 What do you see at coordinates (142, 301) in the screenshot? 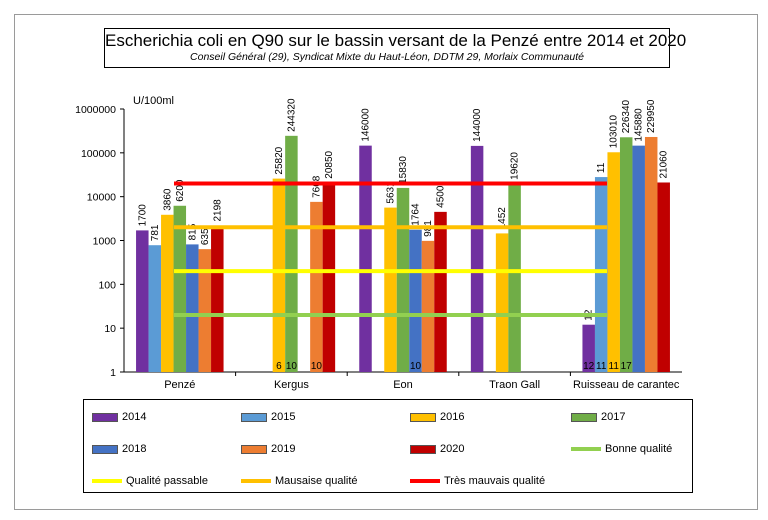
I see `bar-2014-Penzé` at bounding box center [142, 301].